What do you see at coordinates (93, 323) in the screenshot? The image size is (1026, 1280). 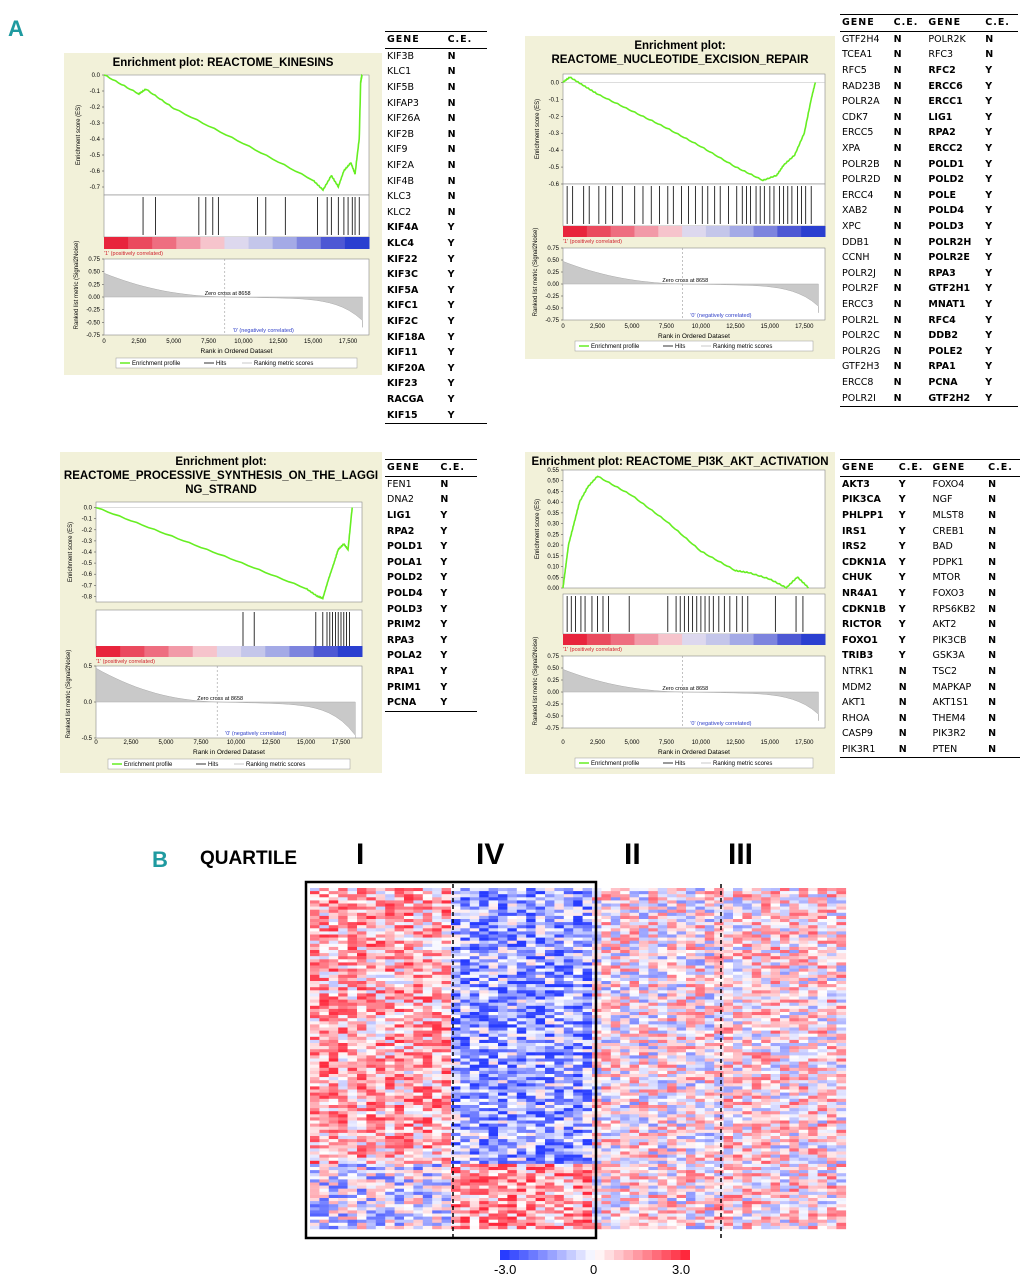 I see `metric-tick-label: -0.50` at bounding box center [93, 323].